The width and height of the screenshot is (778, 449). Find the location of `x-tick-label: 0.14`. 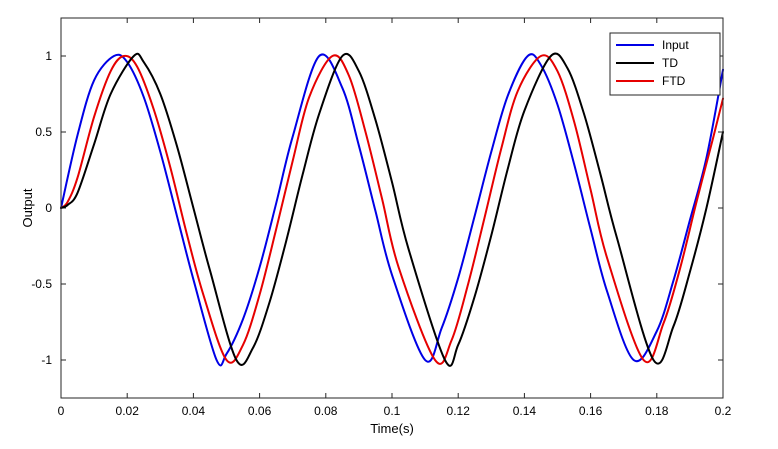

x-tick-label: 0.14 is located at coordinates (525, 411).